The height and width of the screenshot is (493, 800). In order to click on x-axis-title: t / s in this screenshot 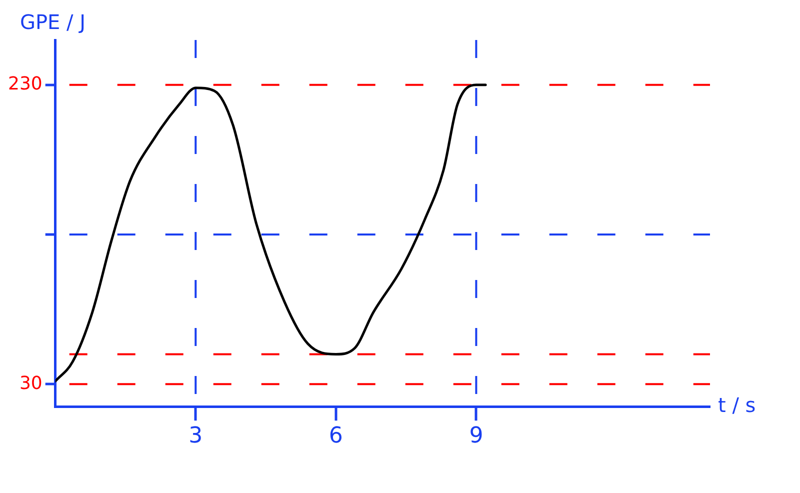, I will do `click(737, 404)`.